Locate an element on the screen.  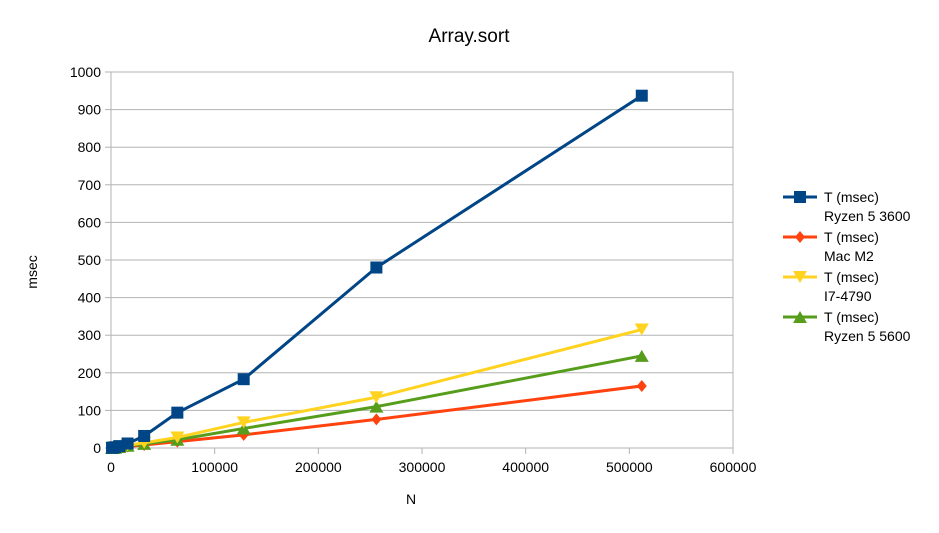
x-tick-label: 300000 is located at coordinates (422, 467).